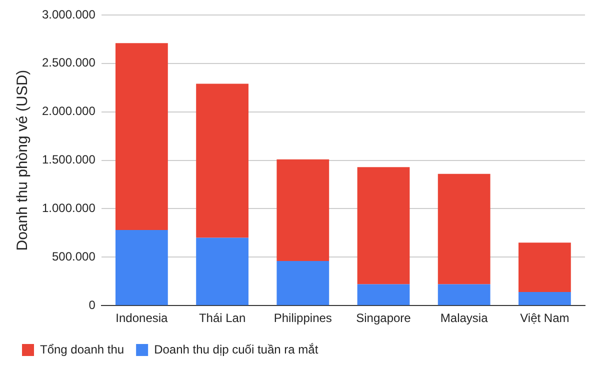 Image resolution: width=600 pixels, height=371 pixels. I want to click on x-tick-label: Philippines, so click(303, 318).